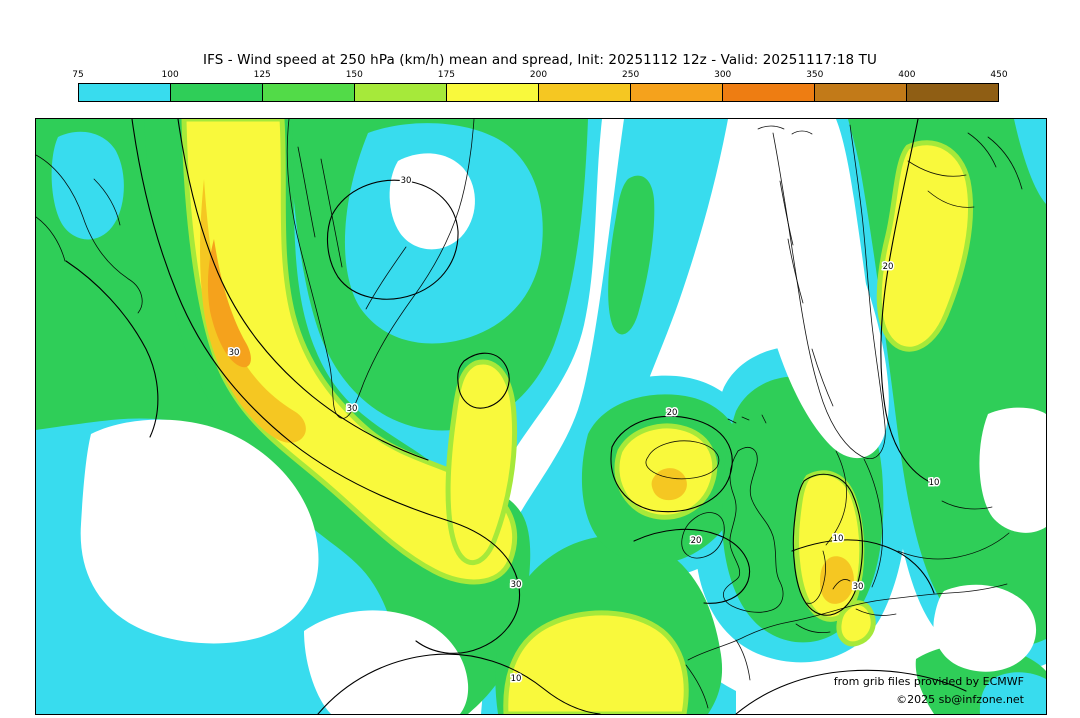 The image size is (1080, 718). What do you see at coordinates (960, 699) in the screenshot?
I see `attribution-copyright: ©2025 sb@infzone.net` at bounding box center [960, 699].